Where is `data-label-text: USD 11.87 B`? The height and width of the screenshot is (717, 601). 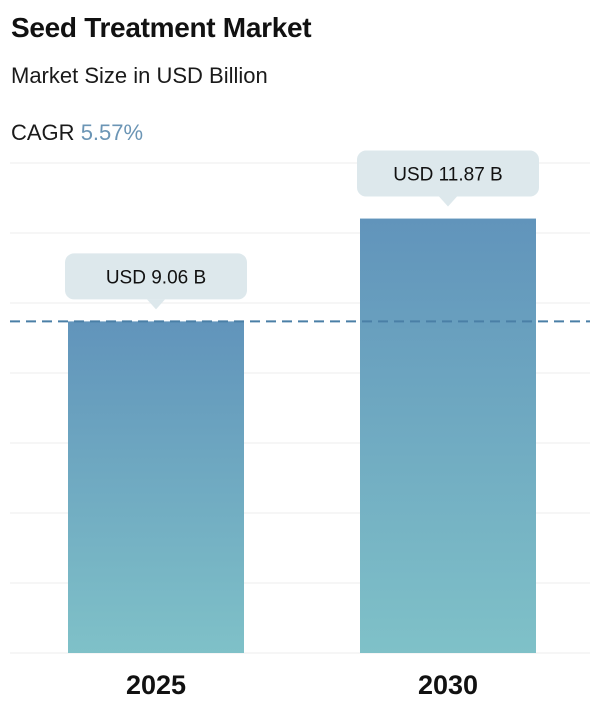
data-label-text: USD 11.87 B is located at coordinates (447, 175).